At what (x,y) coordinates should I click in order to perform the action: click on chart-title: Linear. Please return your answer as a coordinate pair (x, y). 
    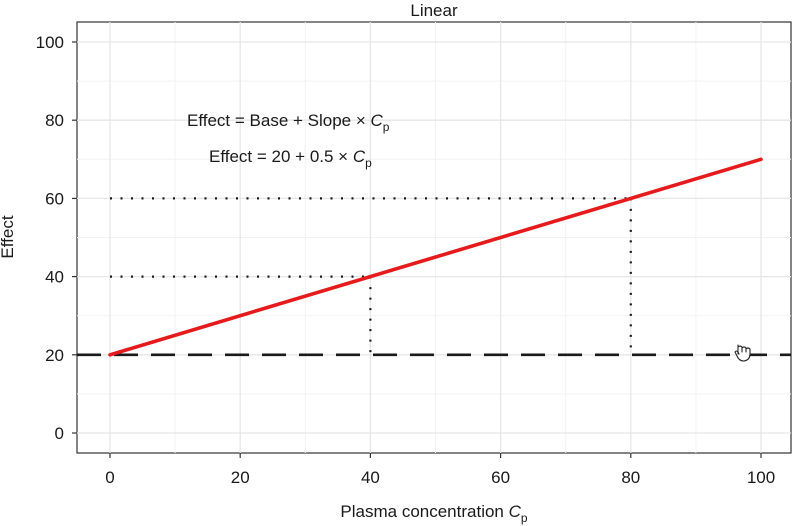
    Looking at the image, I should click on (434, 10).